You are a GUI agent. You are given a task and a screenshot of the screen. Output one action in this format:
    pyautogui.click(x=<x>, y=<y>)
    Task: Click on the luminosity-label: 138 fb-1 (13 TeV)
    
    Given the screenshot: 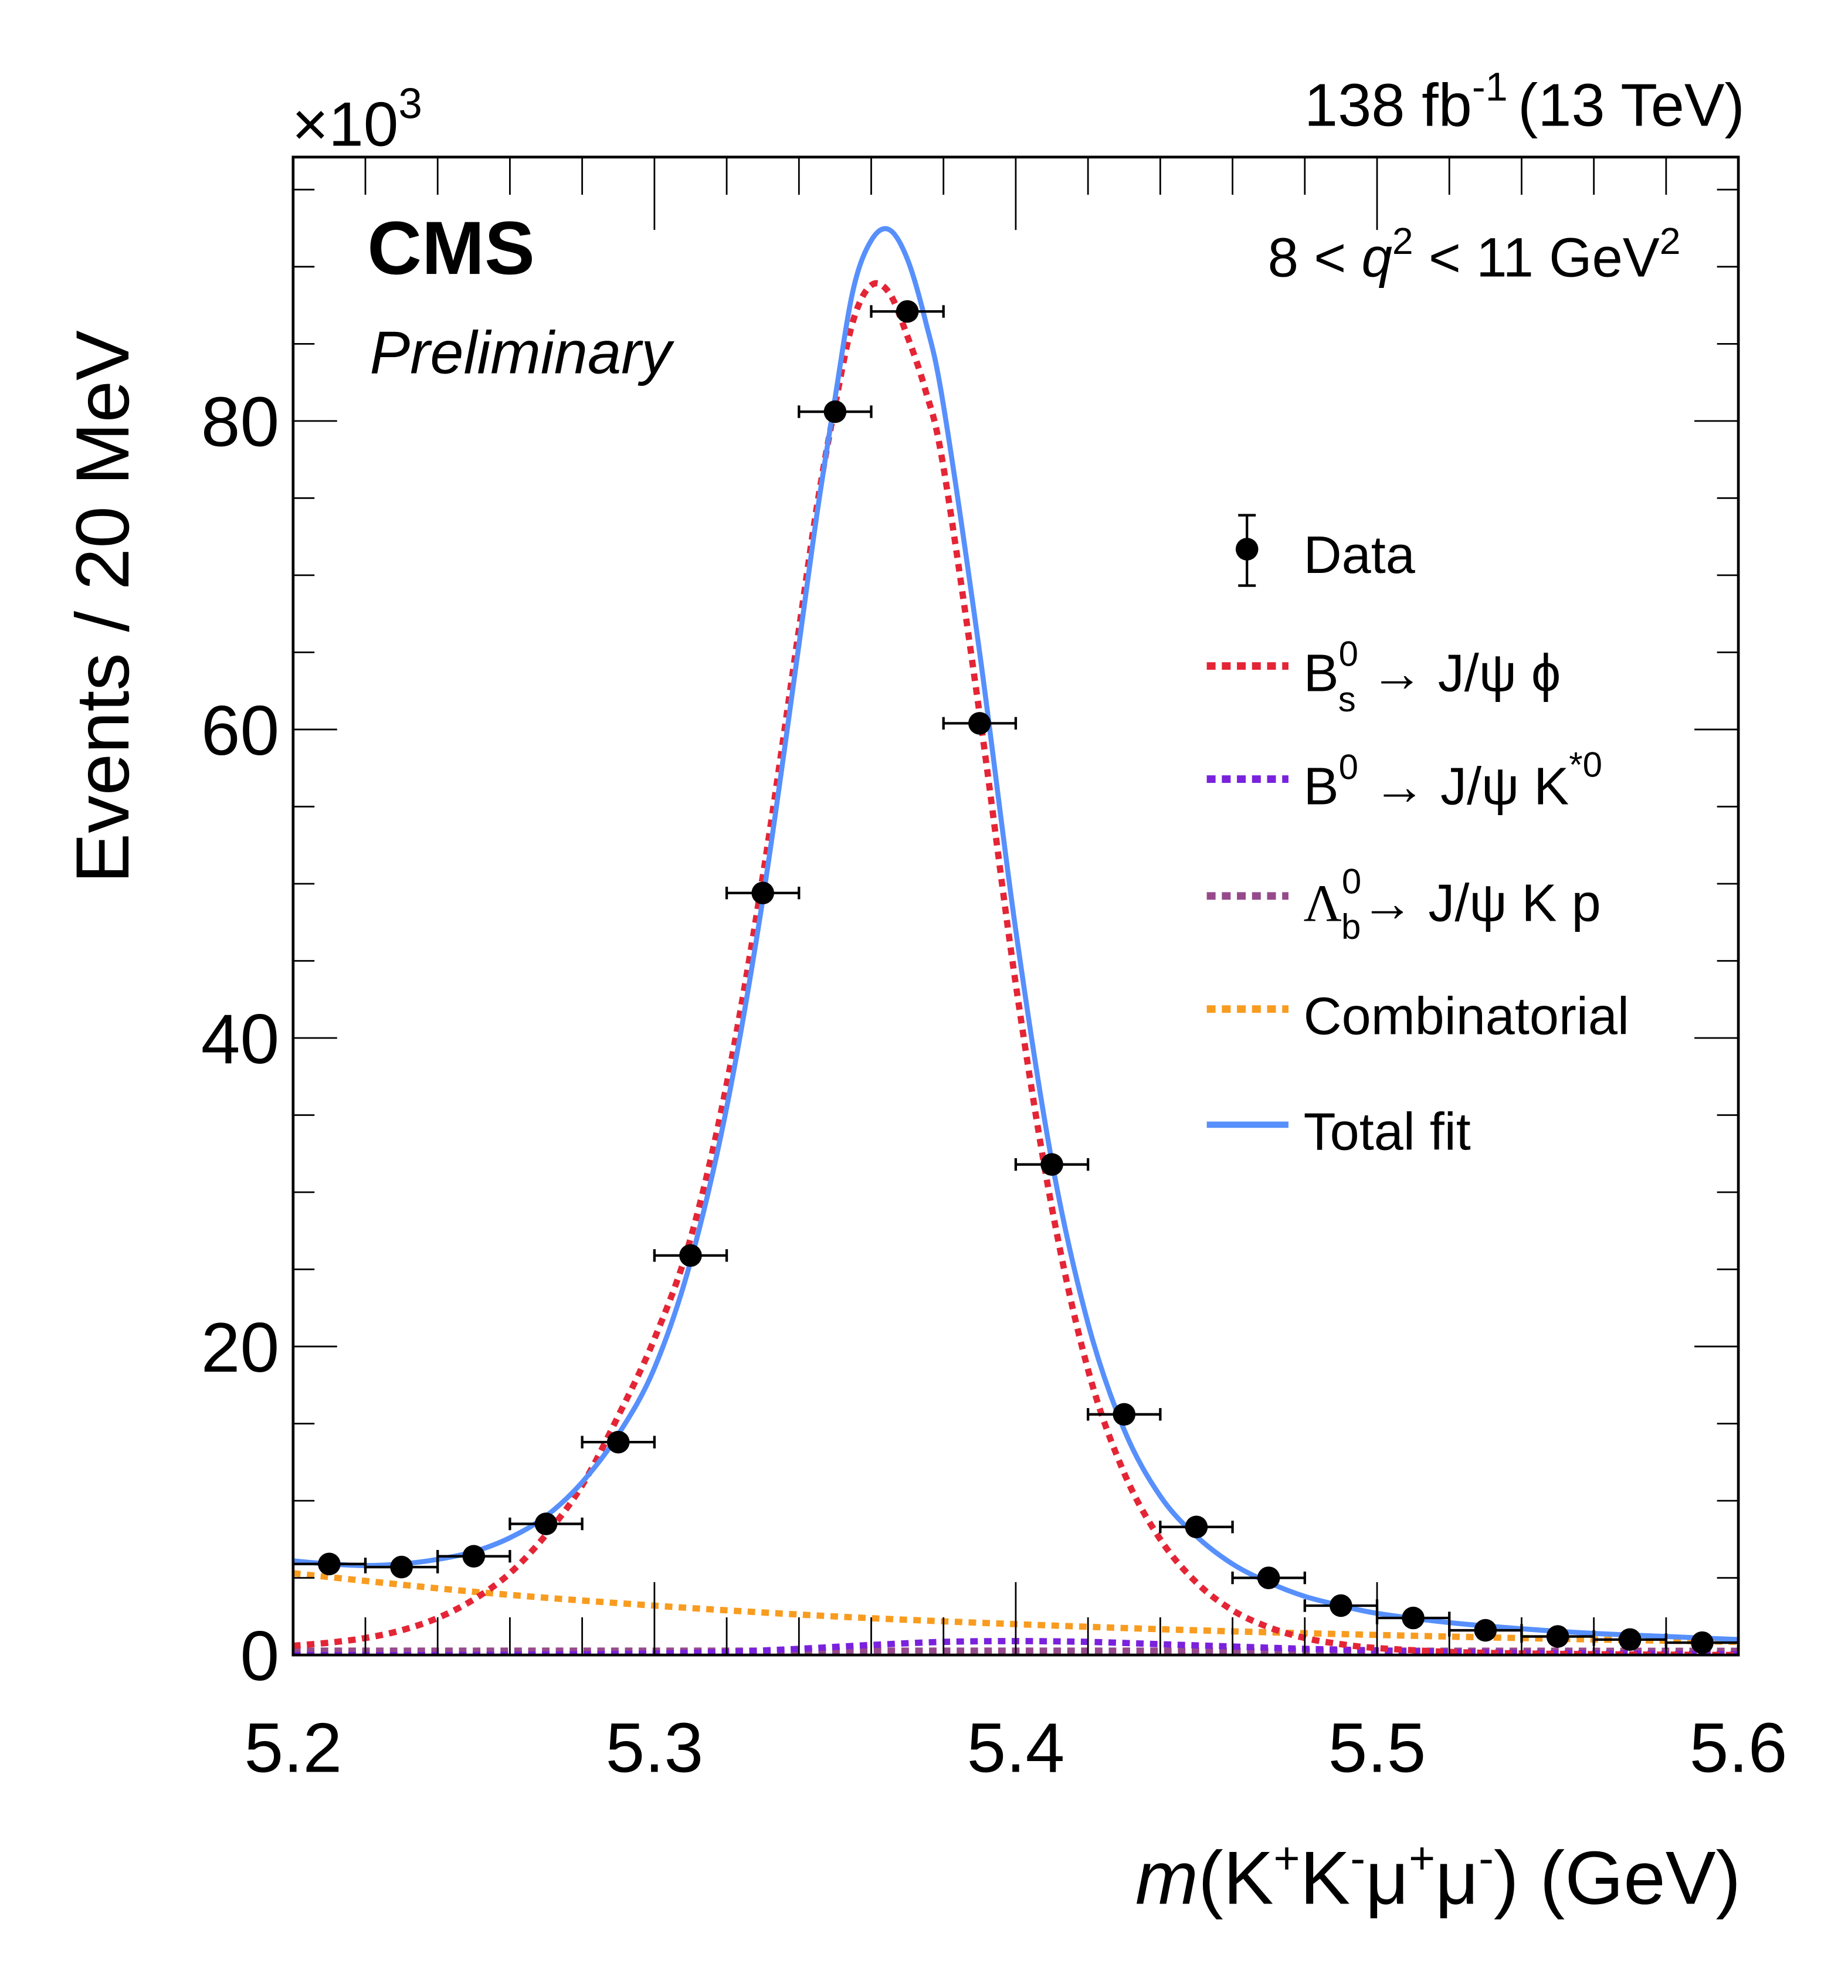 What is the action you would take?
    pyautogui.click(x=1524, y=101)
    